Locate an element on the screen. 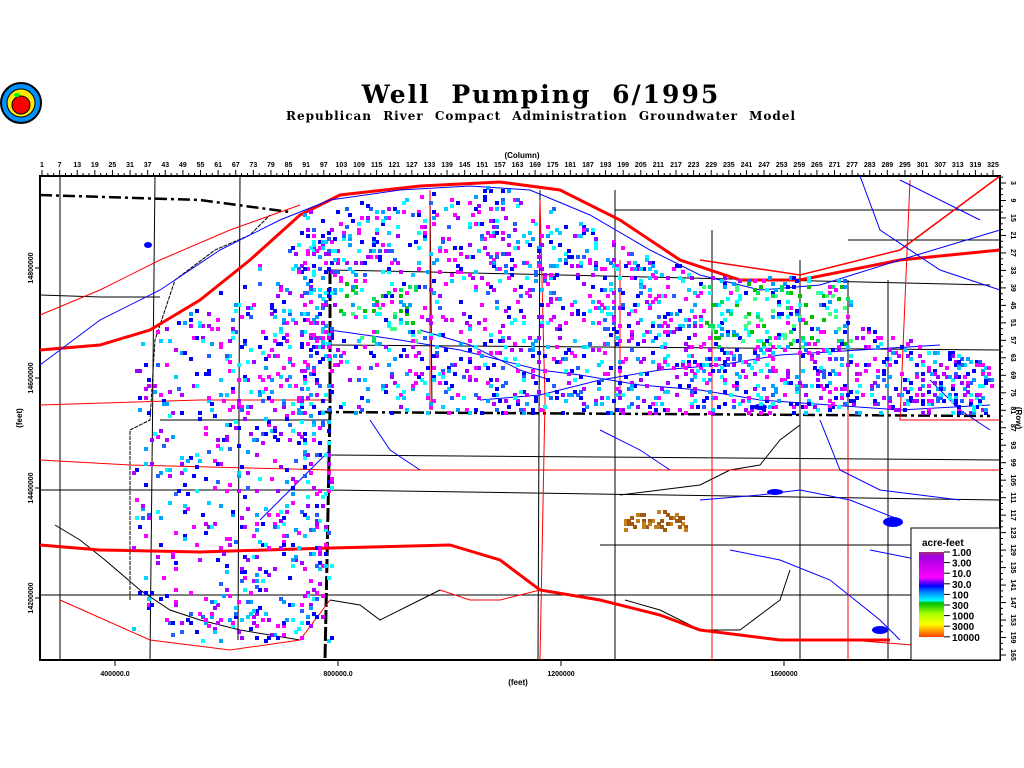 This screenshot has width=1024, height=768. top-tick-label: 115 is located at coordinates (376, 165).